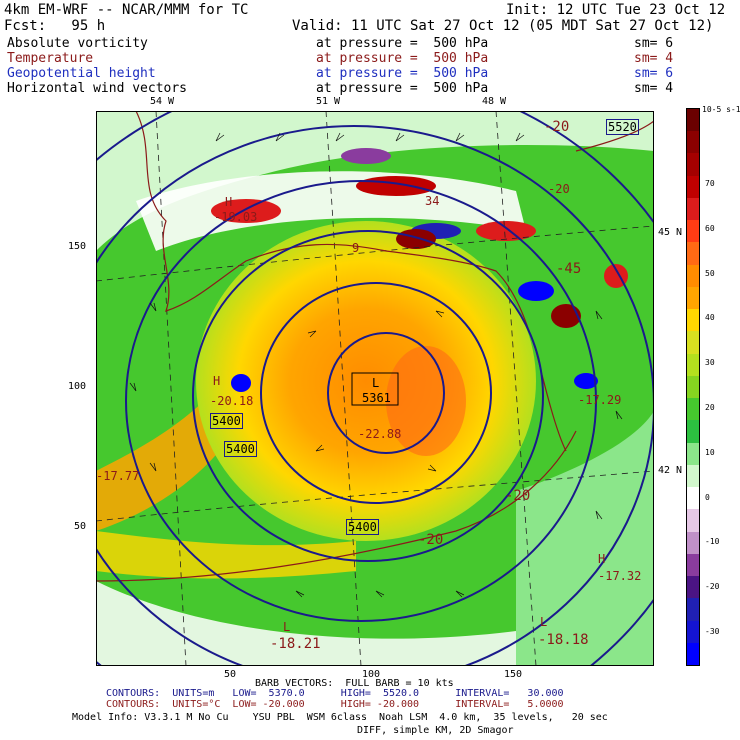 This screenshot has width=740, height=740. Describe the element at coordinates (622, 127) in the screenshot. I see `height-label-5520: 5520` at that location.